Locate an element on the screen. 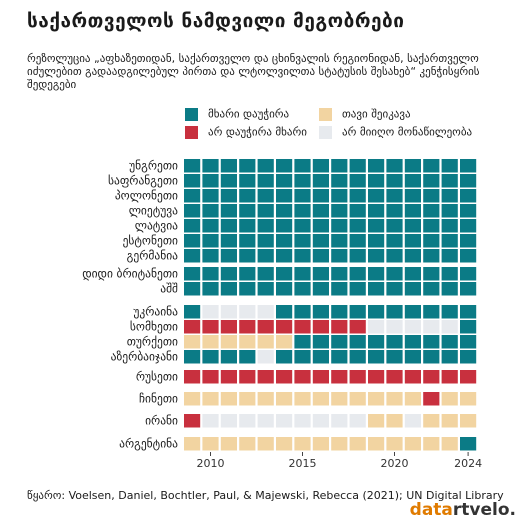 The height and width of the screenshot is (526, 526). row-label: არგენტინა is located at coordinates (148, 444).